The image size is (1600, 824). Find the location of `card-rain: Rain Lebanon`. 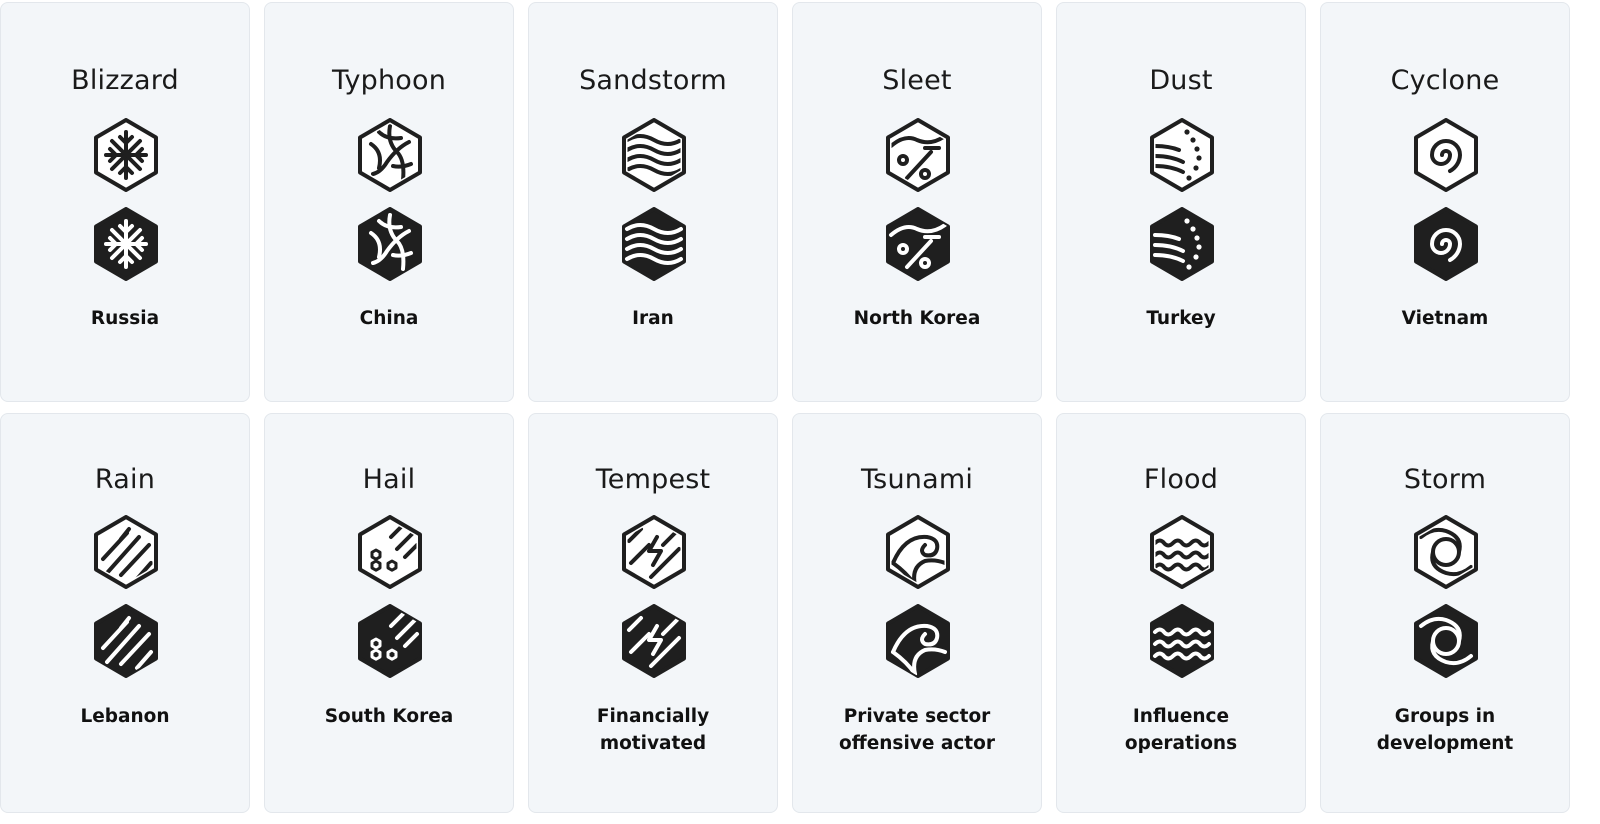

card-rain: Rain Lebanon is located at coordinates (125, 613).